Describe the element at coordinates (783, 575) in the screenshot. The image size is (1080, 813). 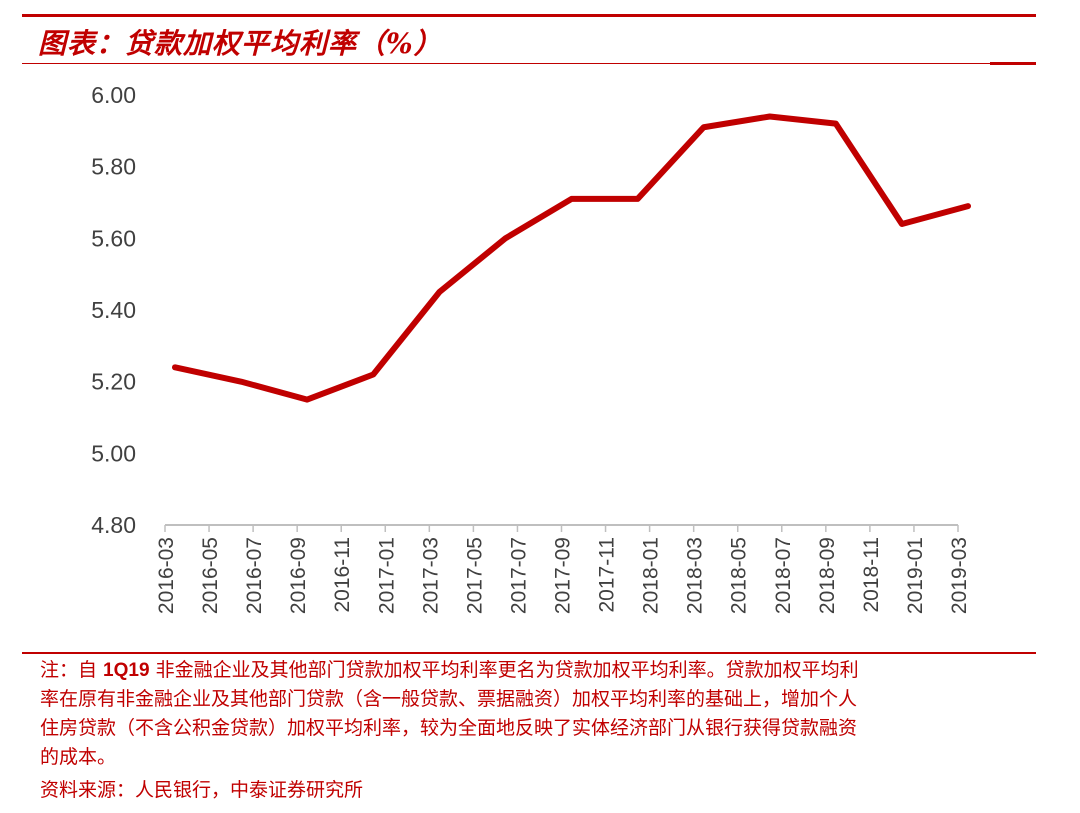
I see `x-tick-label: 2018-07` at that location.